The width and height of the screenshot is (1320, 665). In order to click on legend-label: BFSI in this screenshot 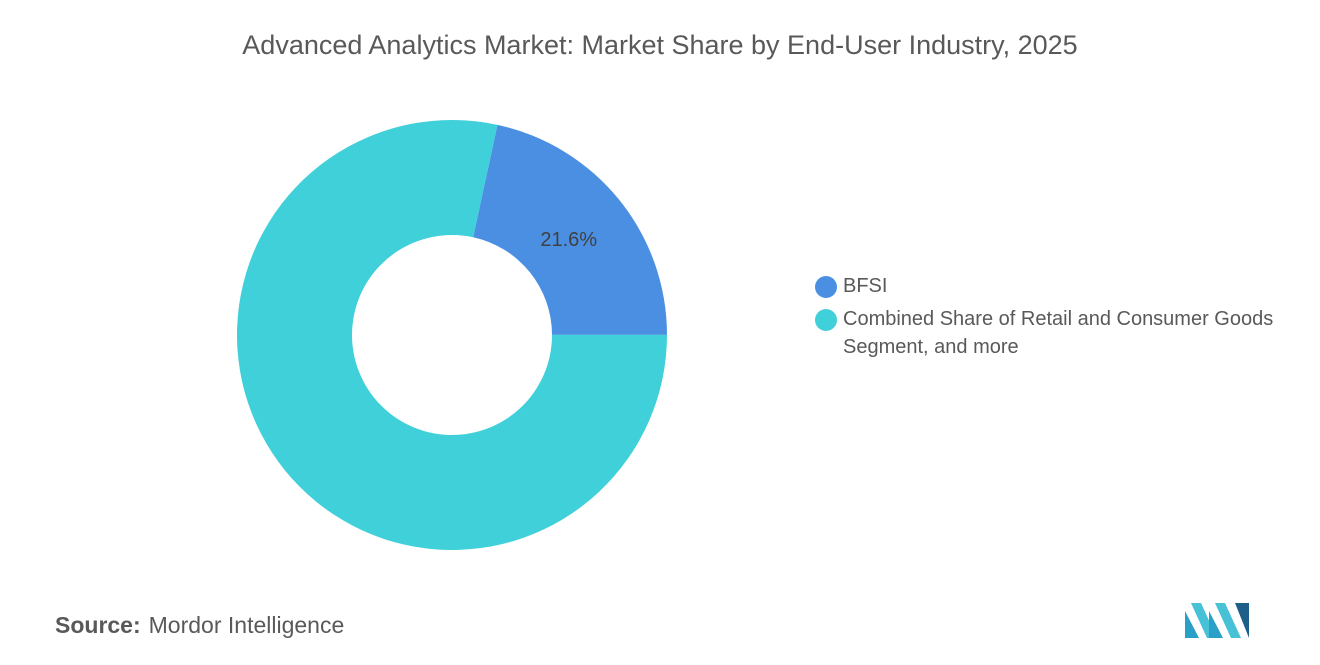, I will do `click(865, 286)`.